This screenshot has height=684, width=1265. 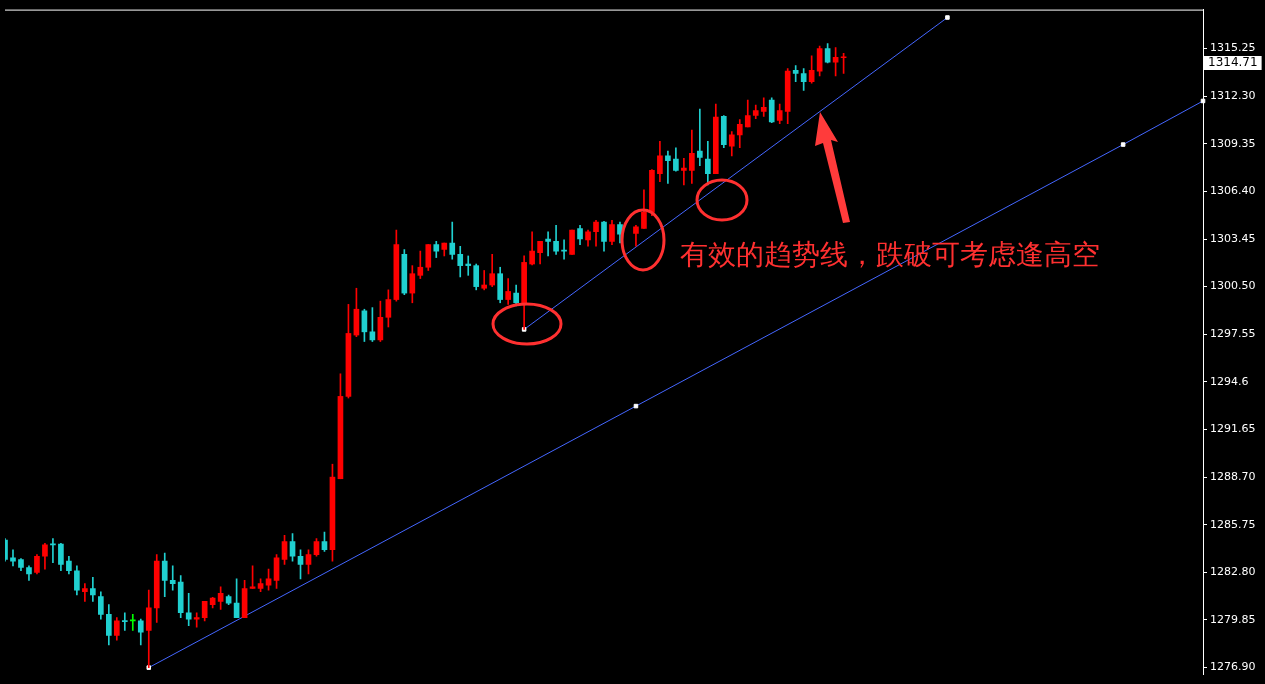 I want to click on text: 1314.71, so click(x=1233, y=62).